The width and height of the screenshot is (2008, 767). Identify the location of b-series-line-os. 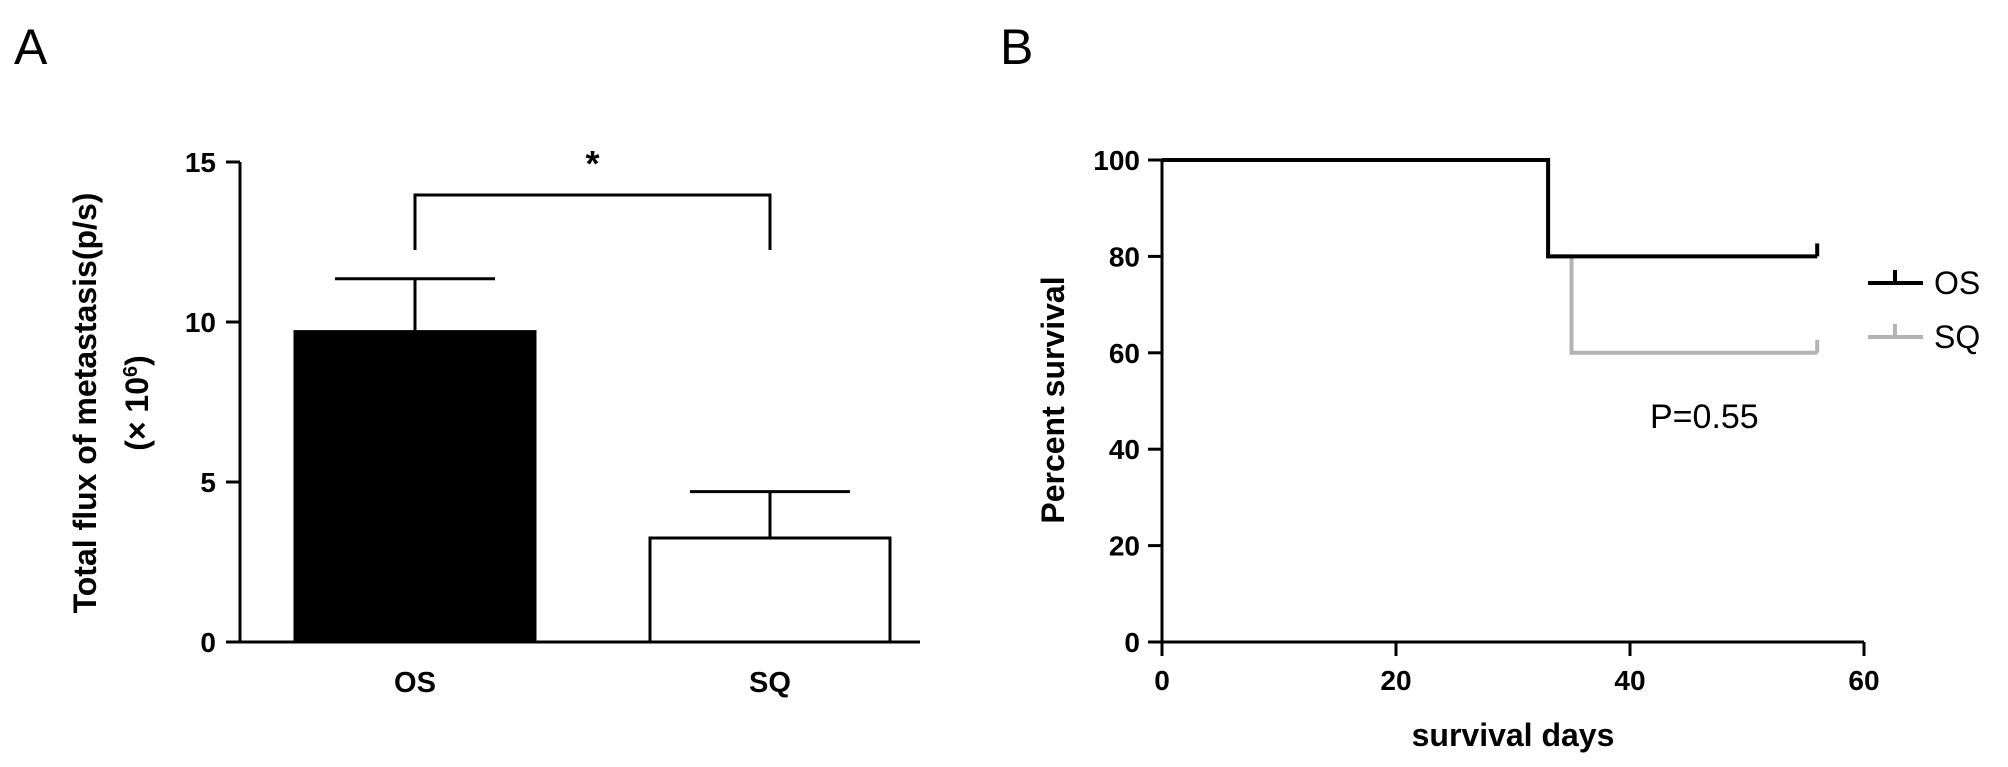
(1490, 208).